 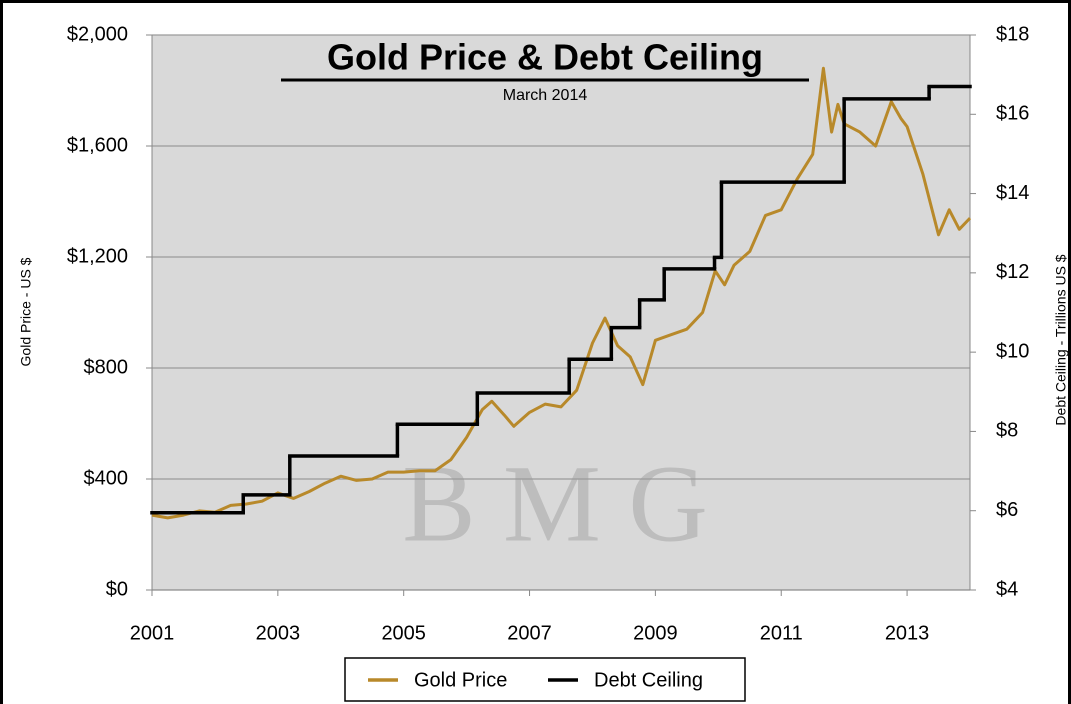 I want to click on y2-tick-label: $12, so click(x=1012, y=272).